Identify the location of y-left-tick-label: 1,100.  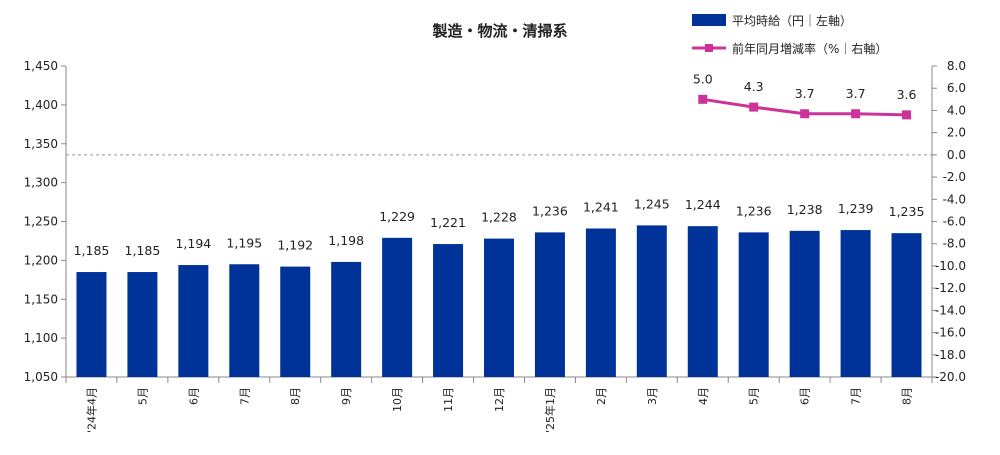
(41, 338).